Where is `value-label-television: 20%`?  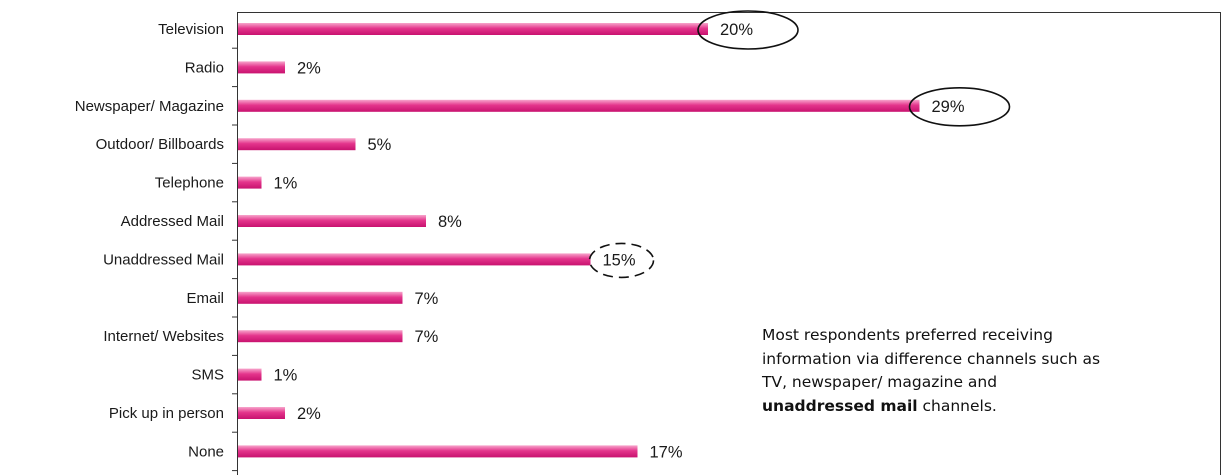
value-label-television: 20% is located at coordinates (736, 30).